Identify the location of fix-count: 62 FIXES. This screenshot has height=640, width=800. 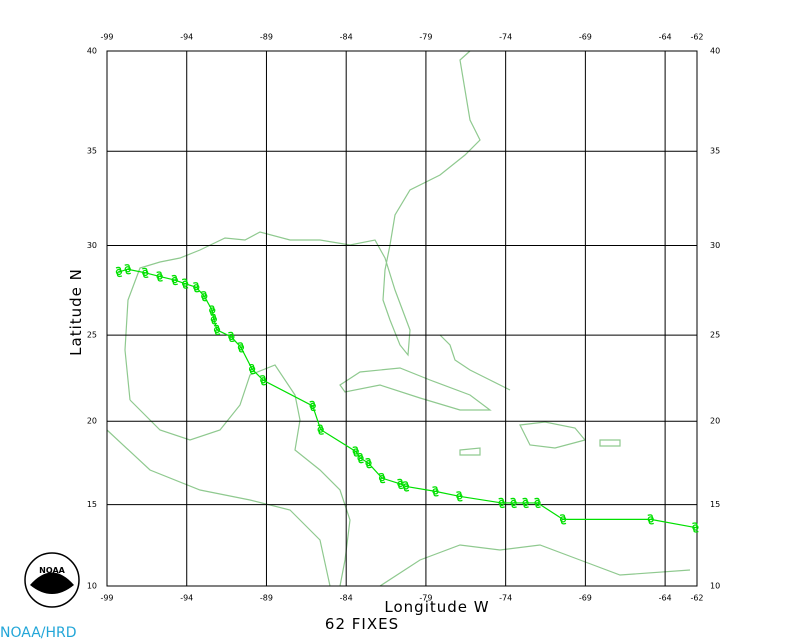
(362, 624).